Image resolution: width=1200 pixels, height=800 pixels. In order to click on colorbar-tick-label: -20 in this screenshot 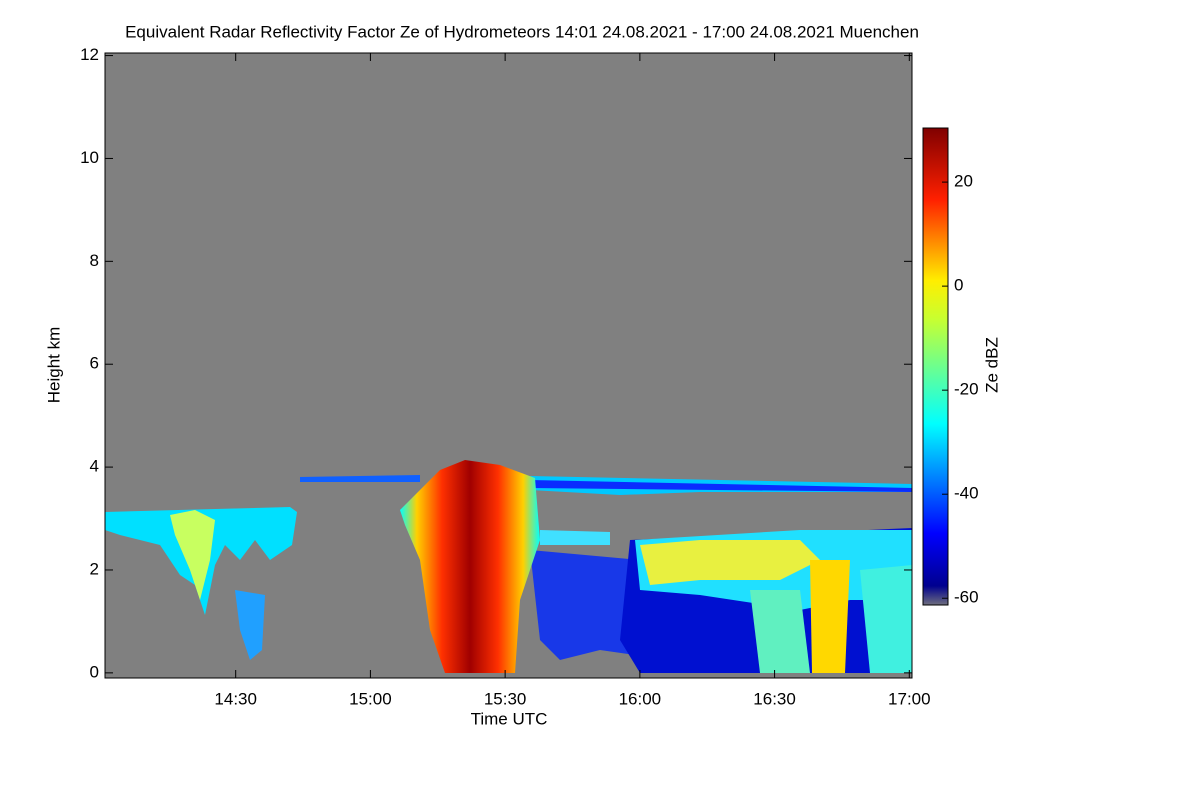, I will do `click(966, 389)`.